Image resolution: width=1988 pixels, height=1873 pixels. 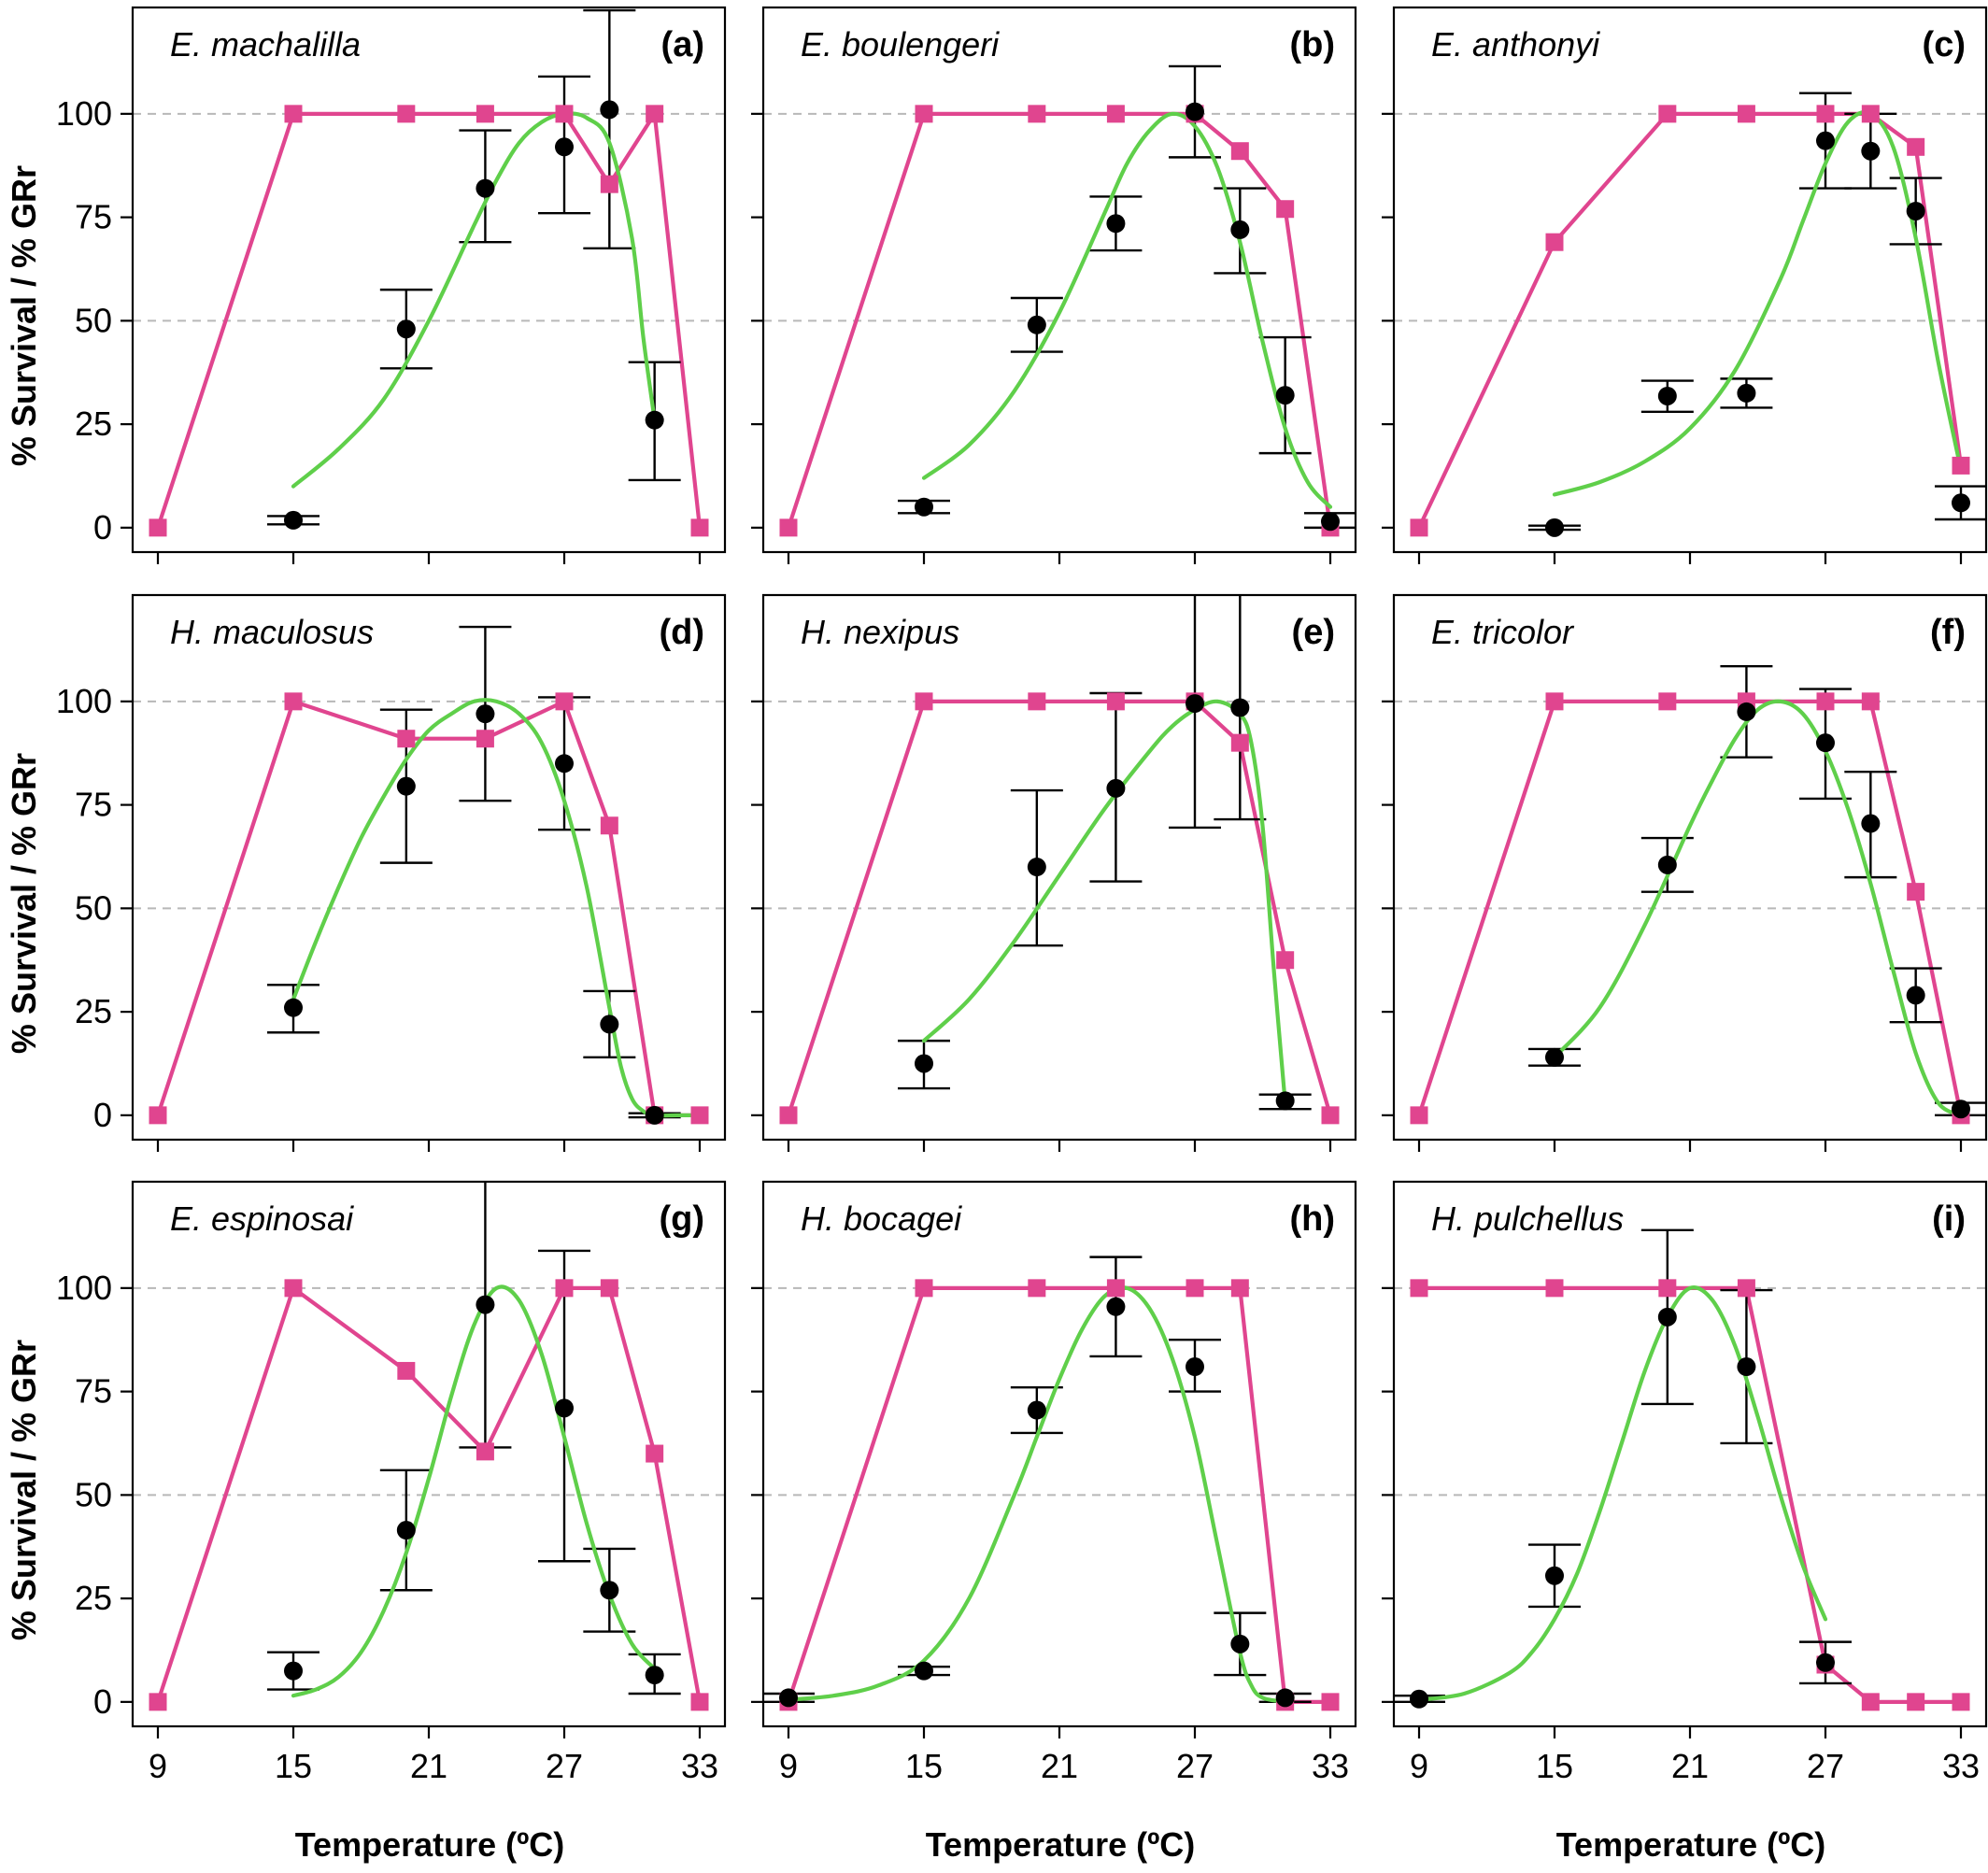 What do you see at coordinates (1691, 1845) in the screenshot?
I see `x-axis-title-col-3: Temperature (ºC)` at bounding box center [1691, 1845].